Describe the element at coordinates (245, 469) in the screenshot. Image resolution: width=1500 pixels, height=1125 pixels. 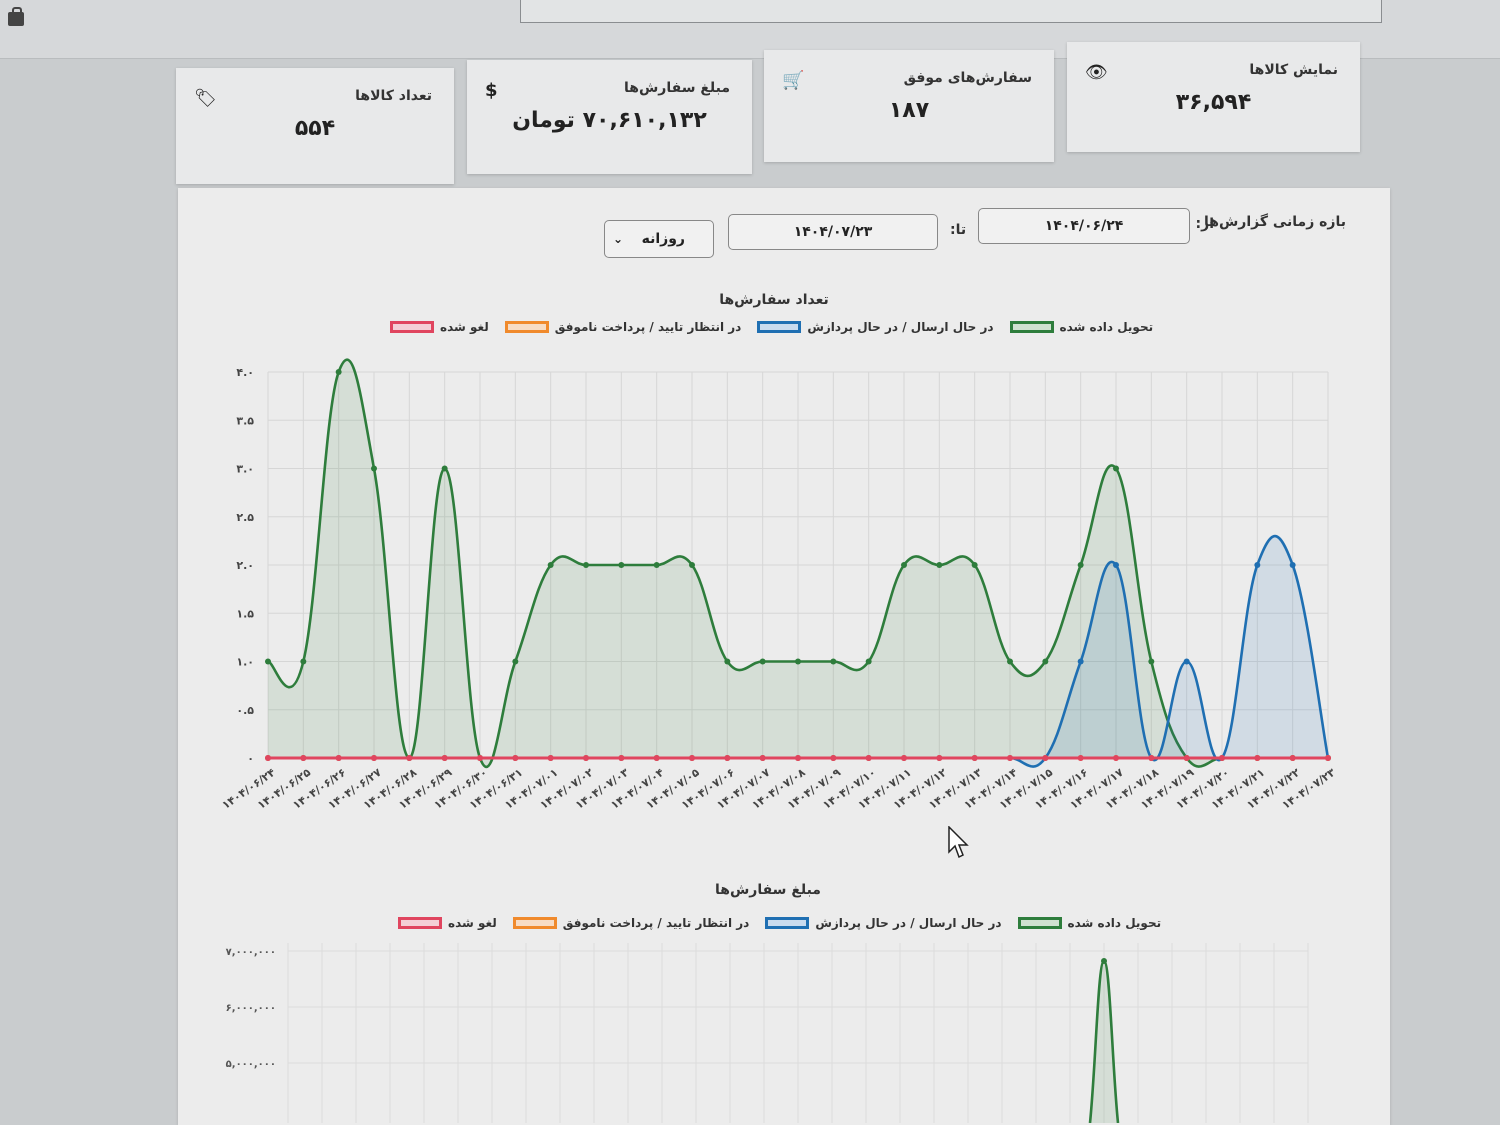
I see `y-tick-label: ۳.۰` at that location.